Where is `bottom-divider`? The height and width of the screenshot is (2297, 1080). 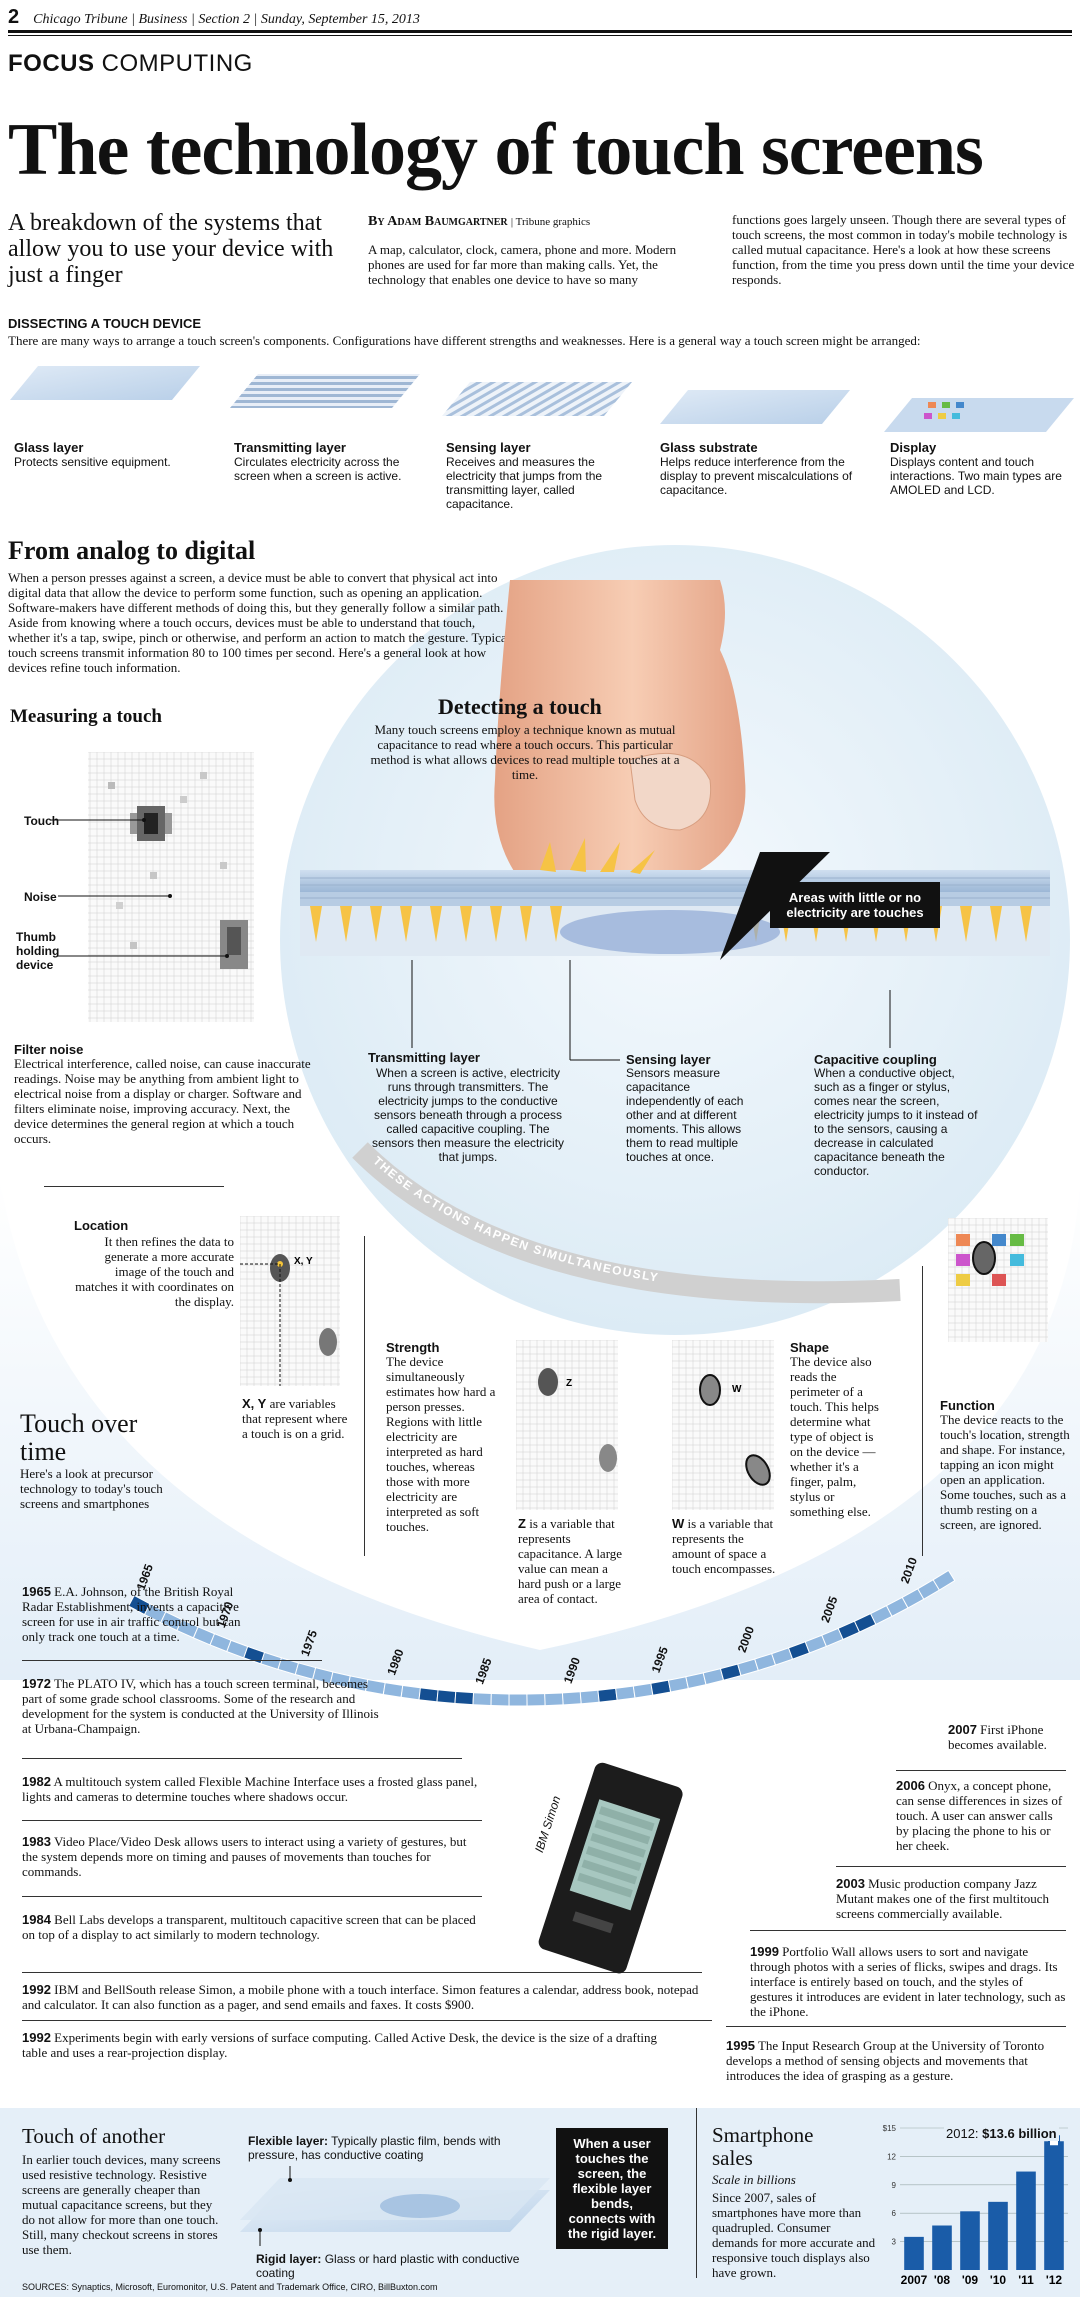 bottom-divider is located at coordinates (696, 2193).